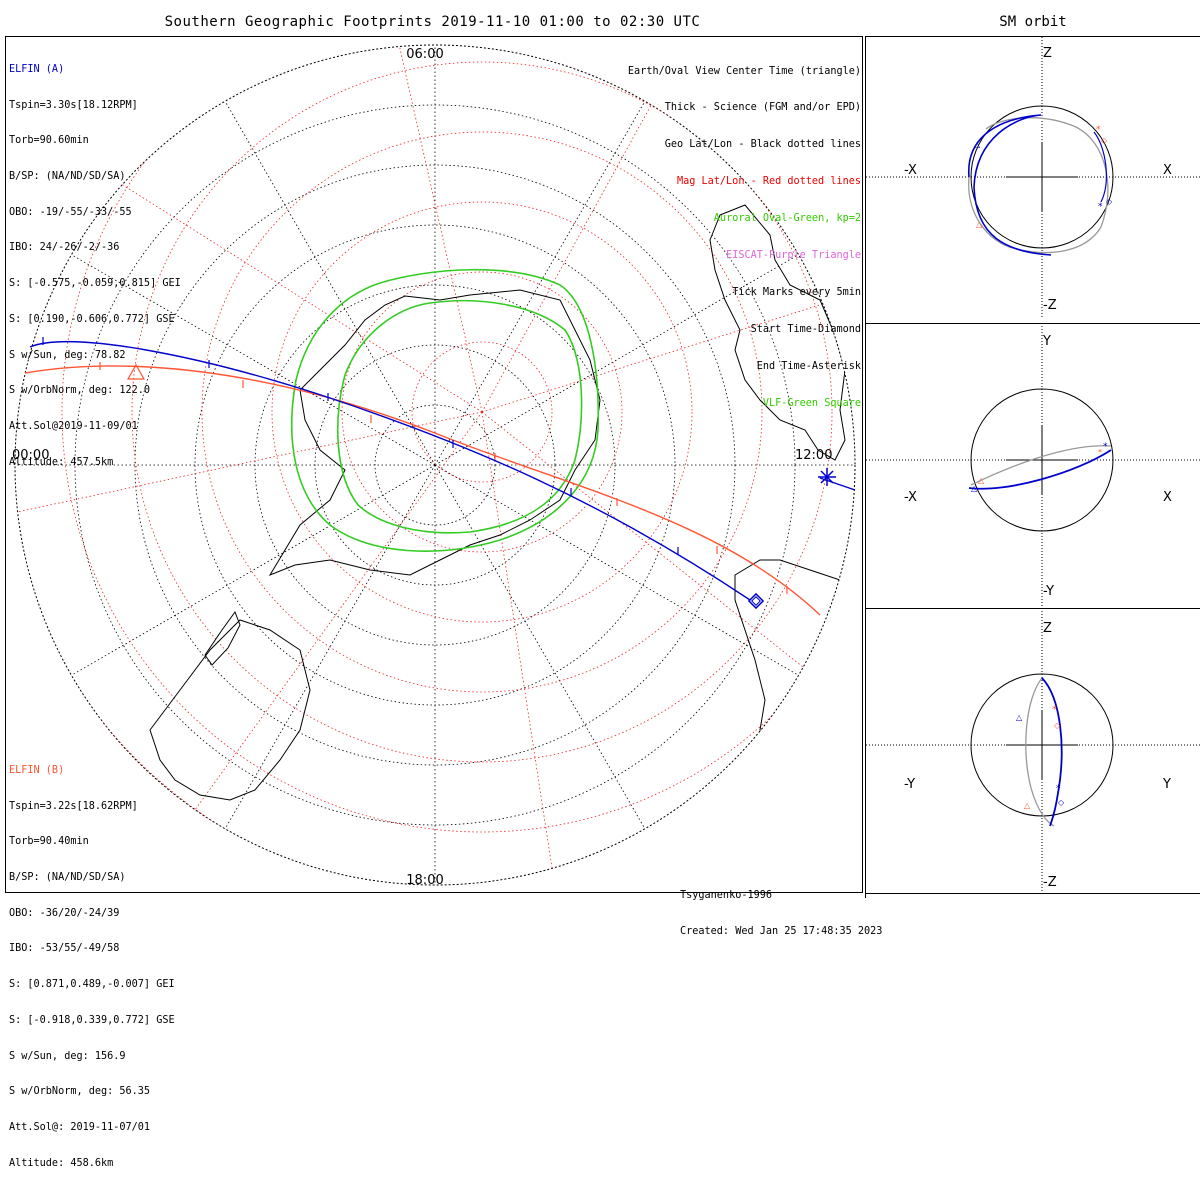 This screenshot has width=1200, height=1182. I want to click on elfin-a-name: ELFIN (A), so click(37, 69).